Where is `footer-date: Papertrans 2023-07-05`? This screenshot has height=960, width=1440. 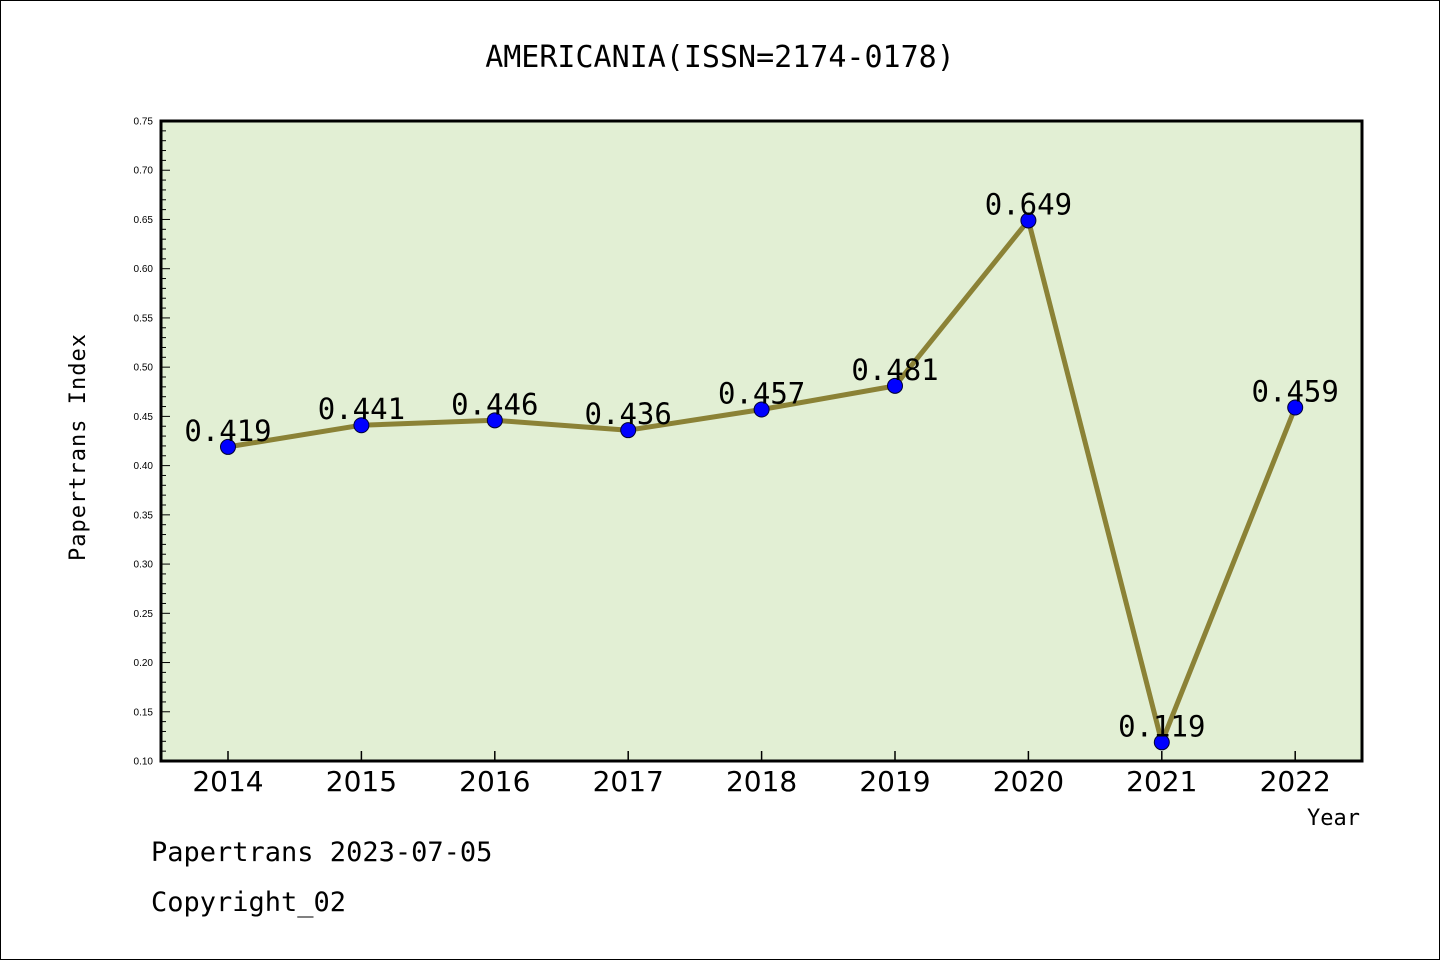 footer-date: Papertrans 2023-07-05 is located at coordinates (322, 852).